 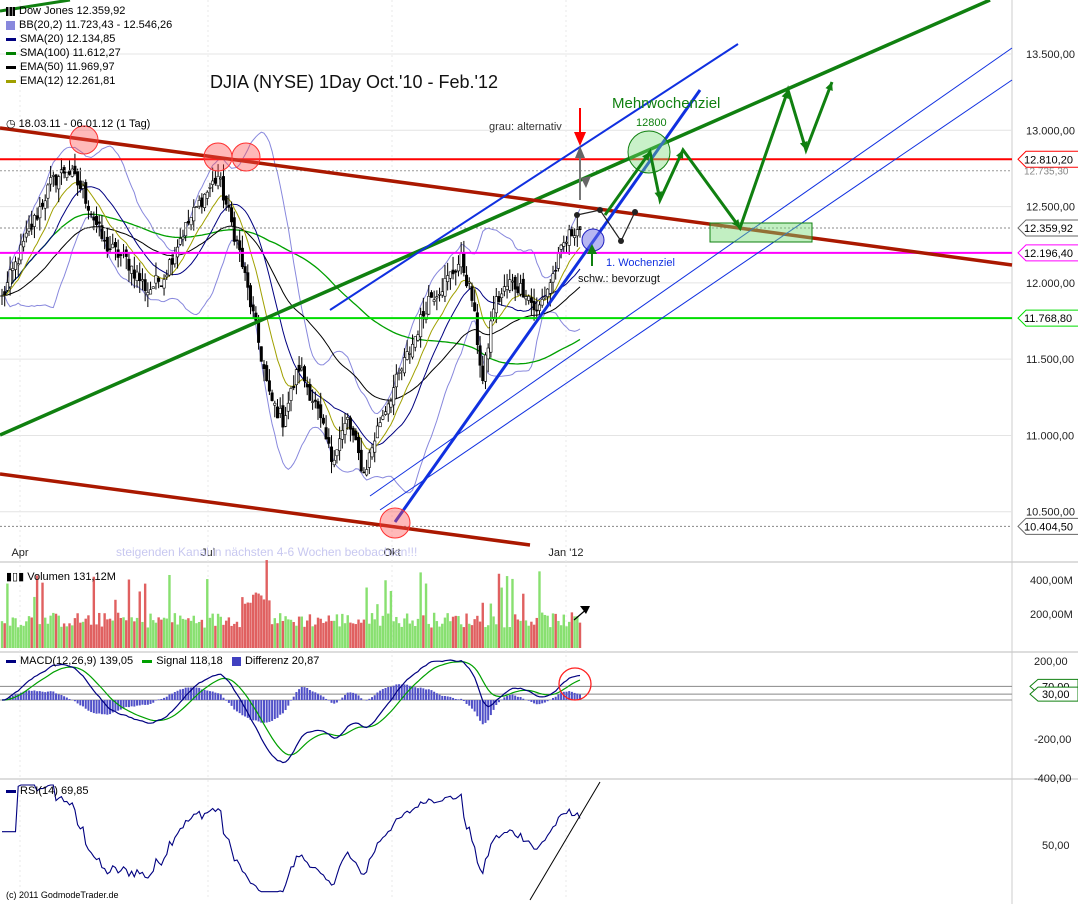 I want to click on alternative-path, so click(x=606, y=226).